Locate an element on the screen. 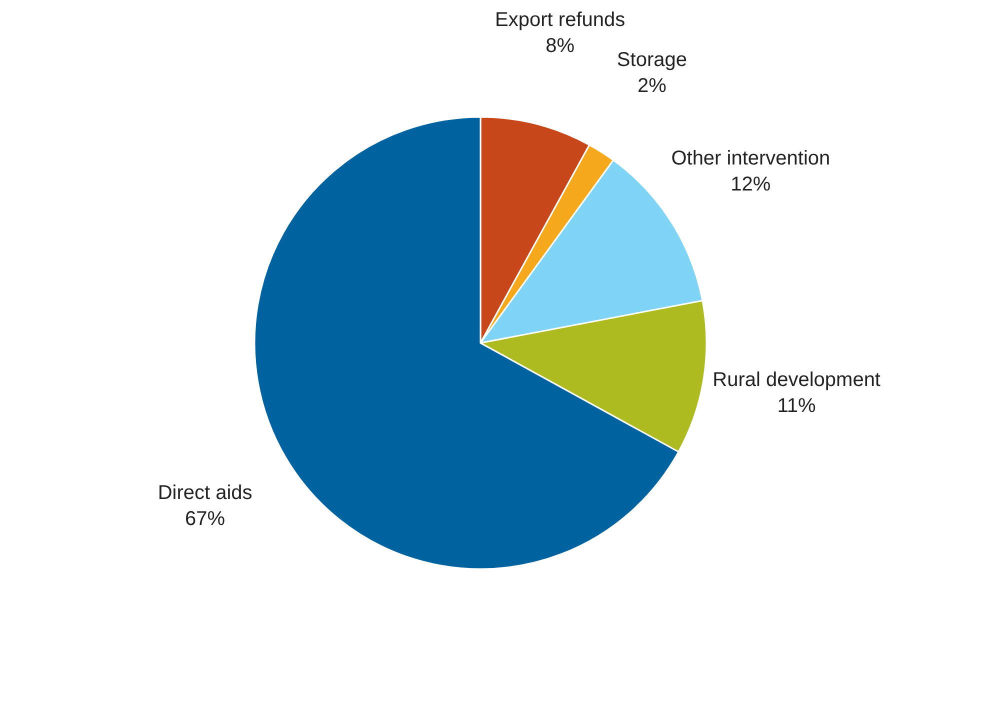 Image resolution: width=981 pixels, height=706 pixels. slice-label: Other intervention is located at coordinates (750, 159).